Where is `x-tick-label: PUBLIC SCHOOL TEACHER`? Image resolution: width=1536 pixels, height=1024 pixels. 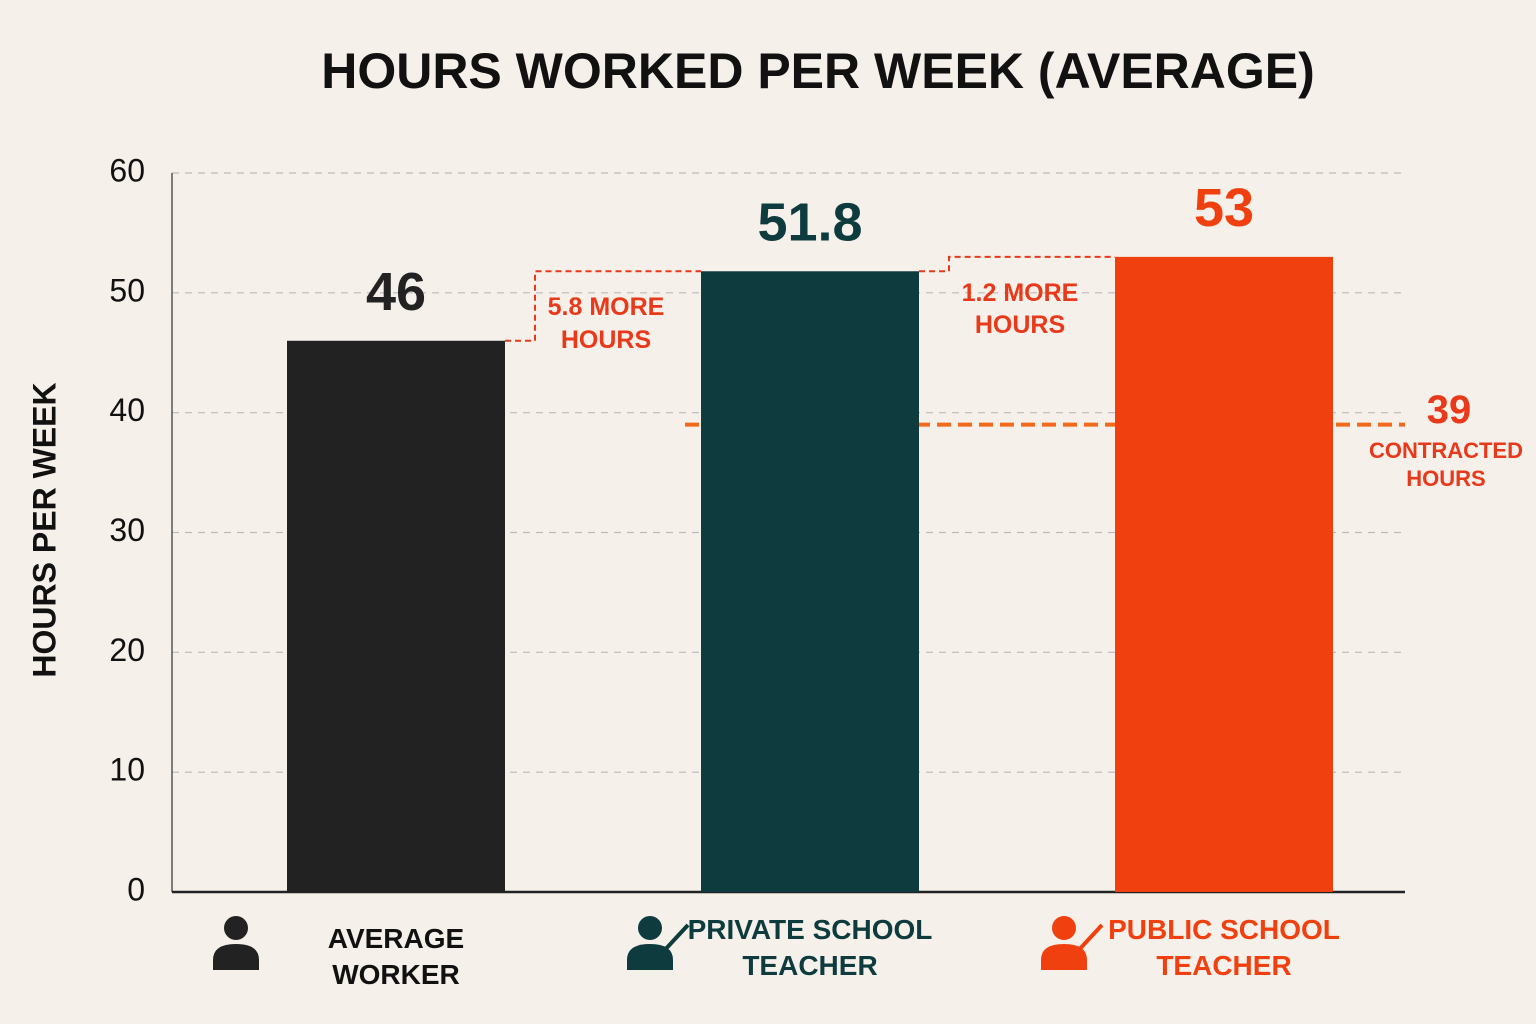 x-tick-label: PUBLIC SCHOOL TEACHER is located at coordinates (1224, 948).